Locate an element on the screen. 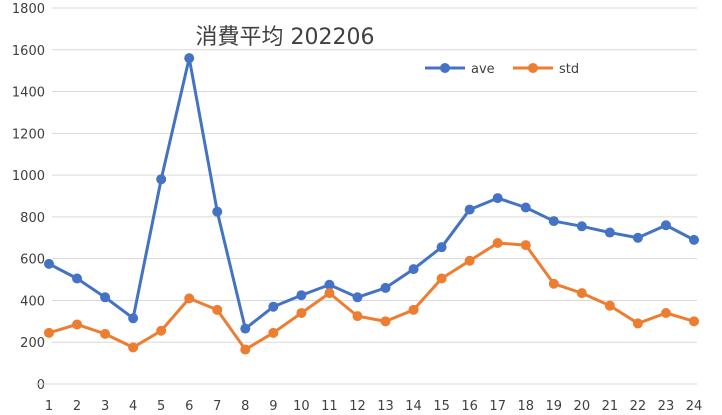  x-tick-label: 9 is located at coordinates (273, 406).